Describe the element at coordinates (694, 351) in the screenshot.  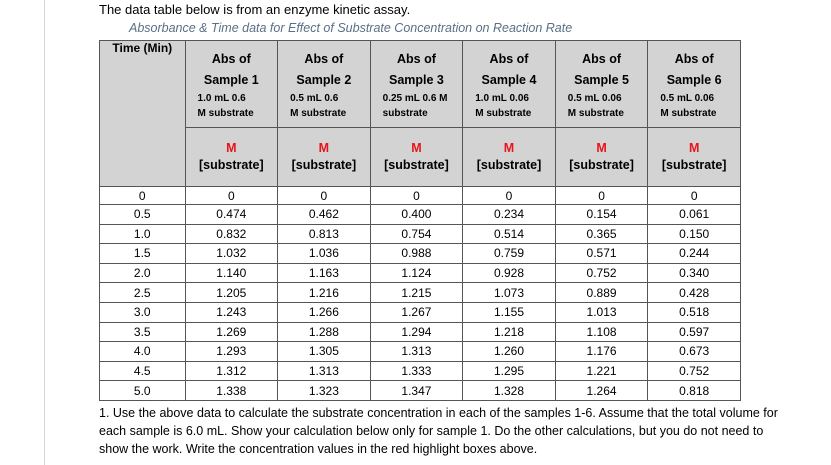
I see `table-cell: 0.673` at that location.